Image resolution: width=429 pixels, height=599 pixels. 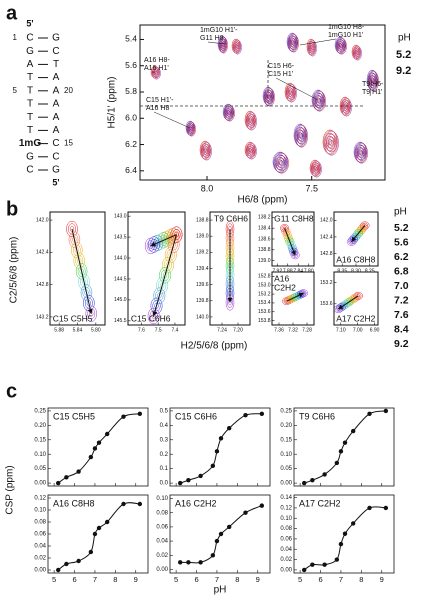 I want to click on annotation: C15 H1'-, so click(x=160, y=100).